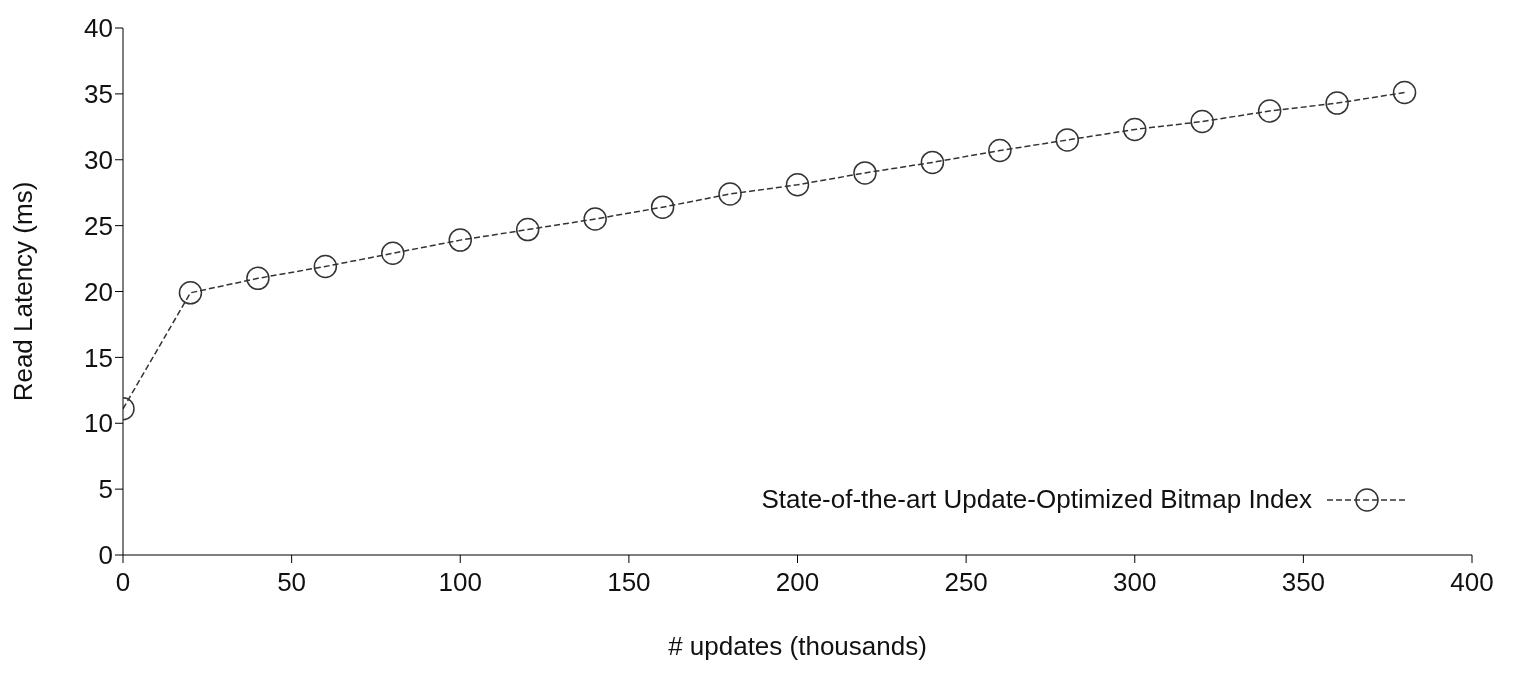 Image resolution: width=1530 pixels, height=693 pixels. I want to click on x-tick-label: 400, so click(1472, 582).